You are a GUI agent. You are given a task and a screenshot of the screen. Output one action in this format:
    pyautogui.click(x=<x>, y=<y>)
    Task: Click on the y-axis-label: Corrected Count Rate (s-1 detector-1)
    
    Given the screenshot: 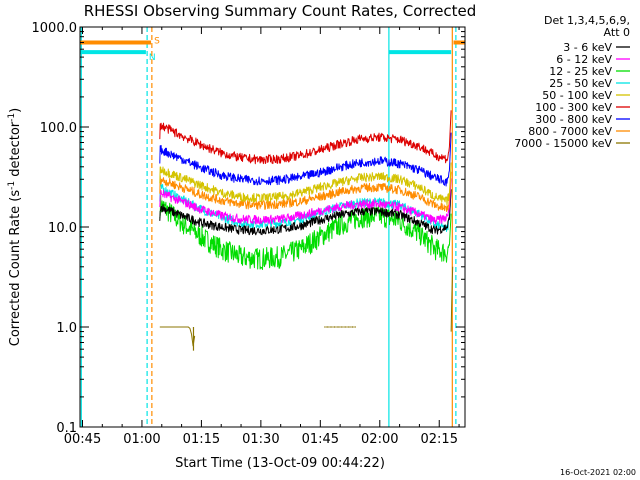 What is the action you would take?
    pyautogui.click(x=15, y=227)
    